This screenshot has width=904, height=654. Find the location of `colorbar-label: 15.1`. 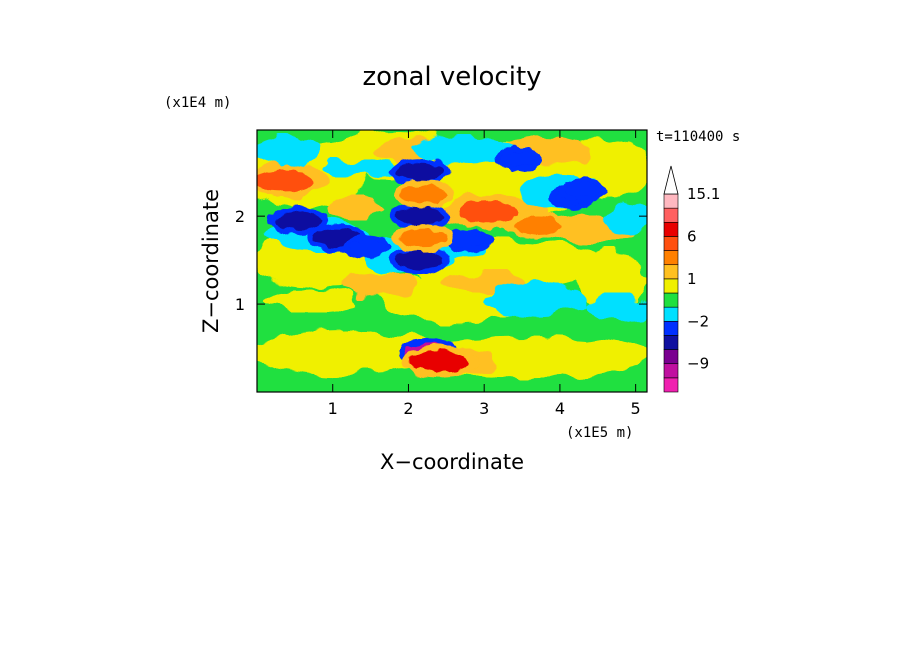

colorbar-label: 15.1 is located at coordinates (703, 194).